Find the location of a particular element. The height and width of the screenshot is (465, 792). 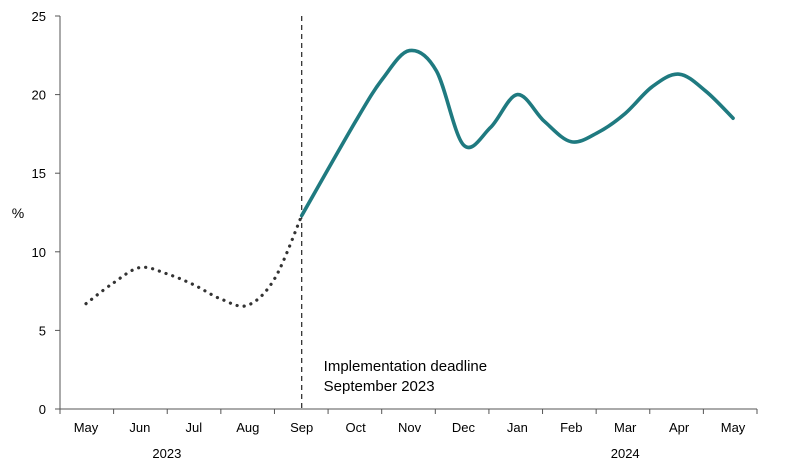

x-tick-label: Jul is located at coordinates (194, 427).